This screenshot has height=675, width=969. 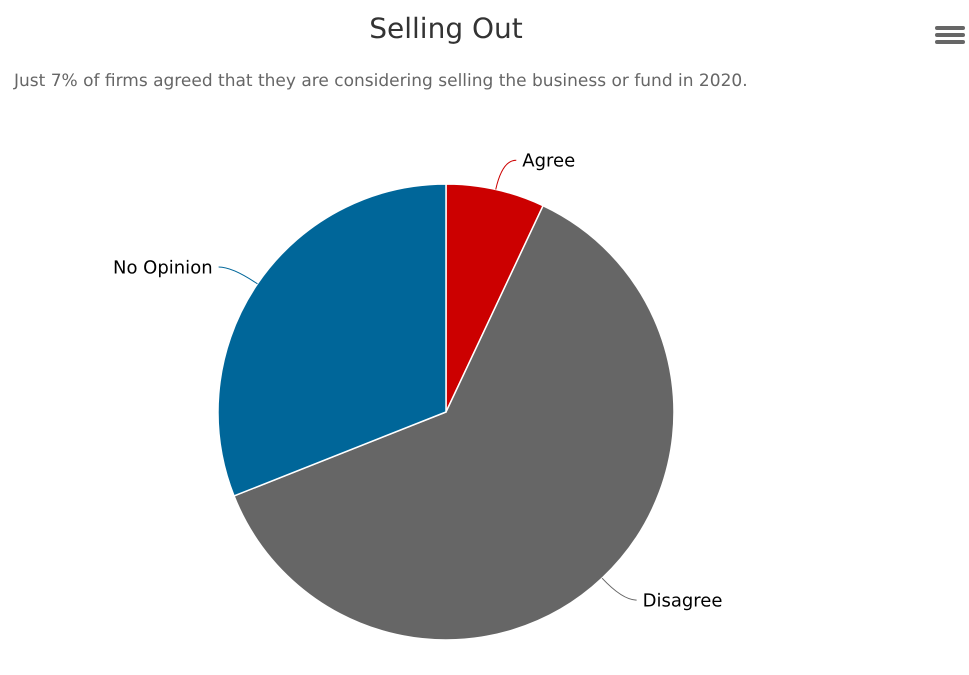 I want to click on slice-label: No Opinion, so click(x=162, y=267).